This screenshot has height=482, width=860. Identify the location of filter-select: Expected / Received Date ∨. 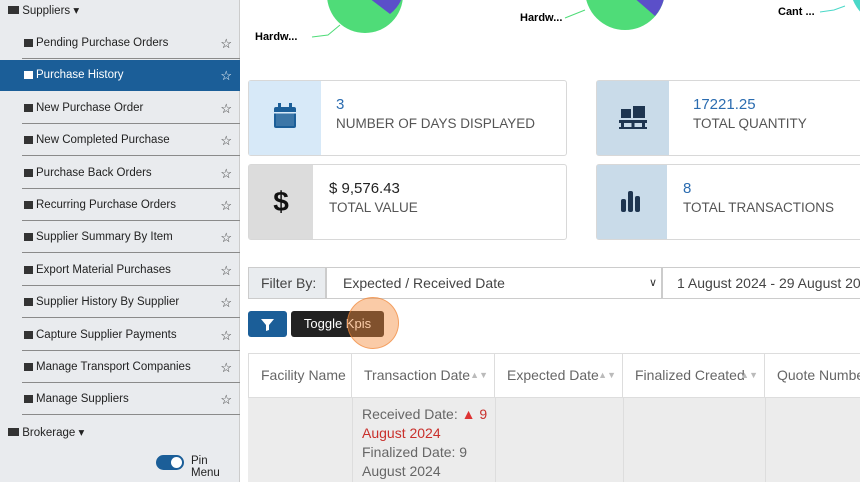
(494, 283).